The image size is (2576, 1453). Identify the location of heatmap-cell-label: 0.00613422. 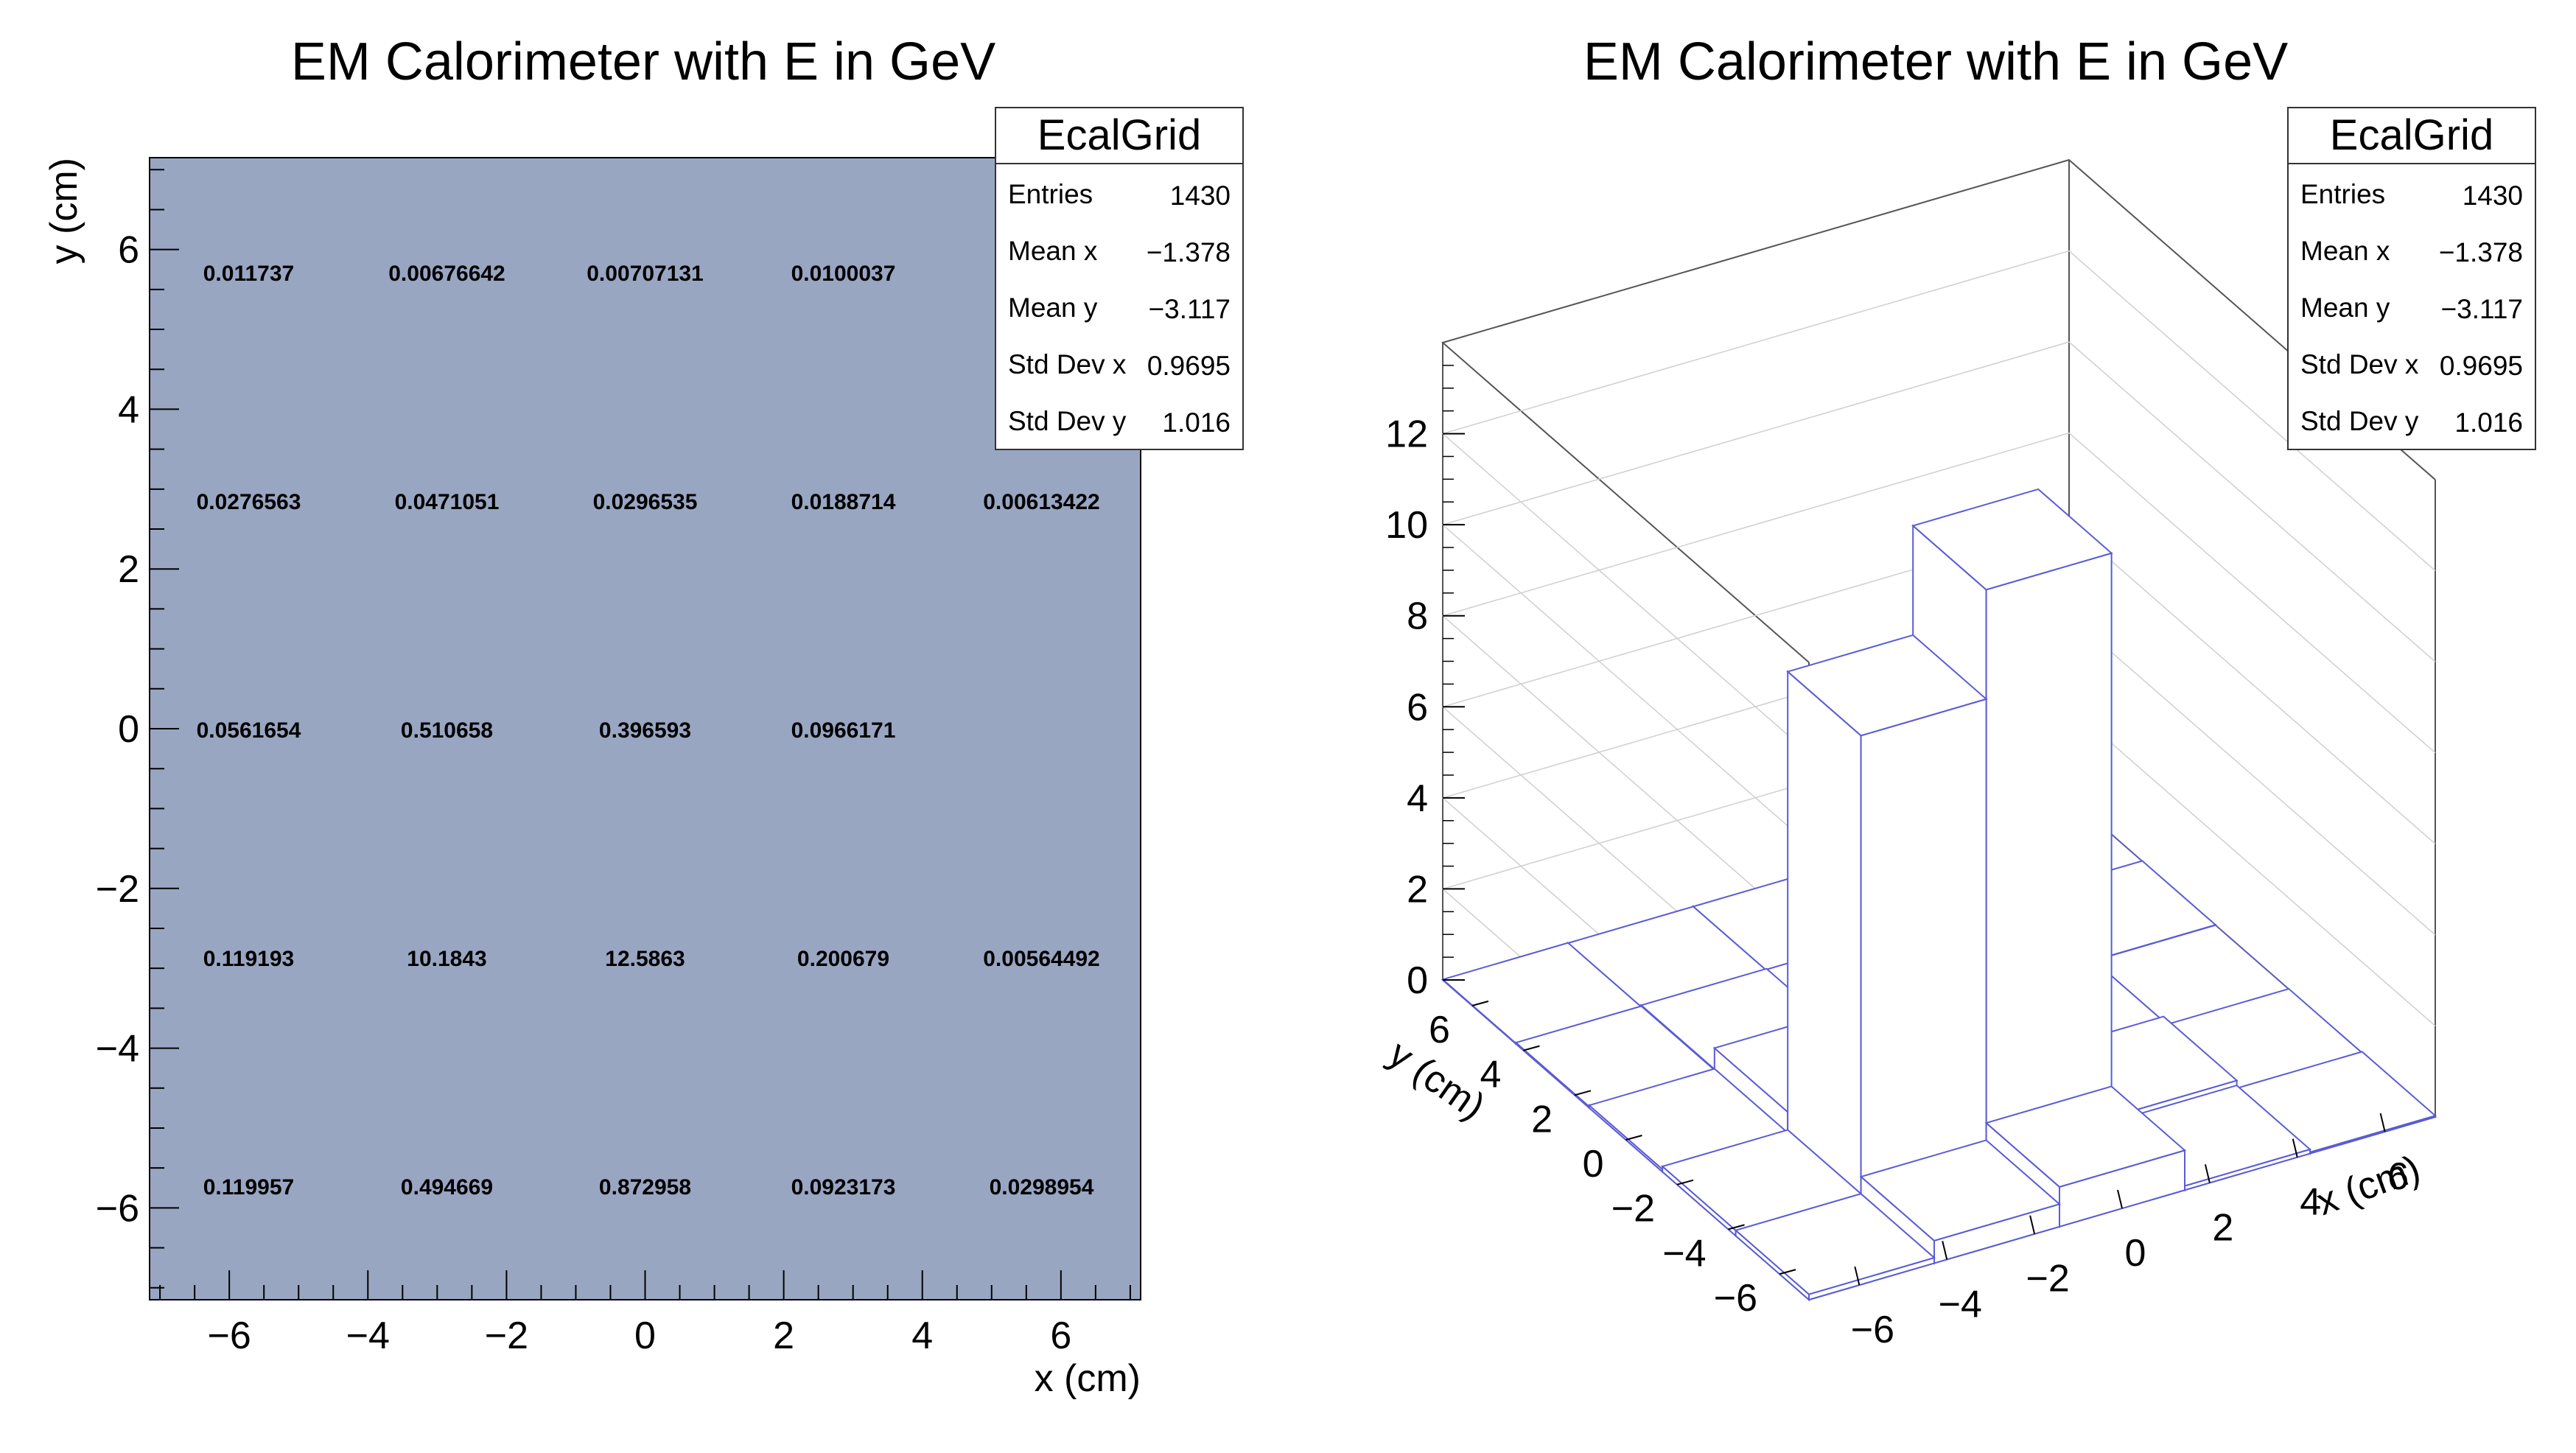
(1041, 502).